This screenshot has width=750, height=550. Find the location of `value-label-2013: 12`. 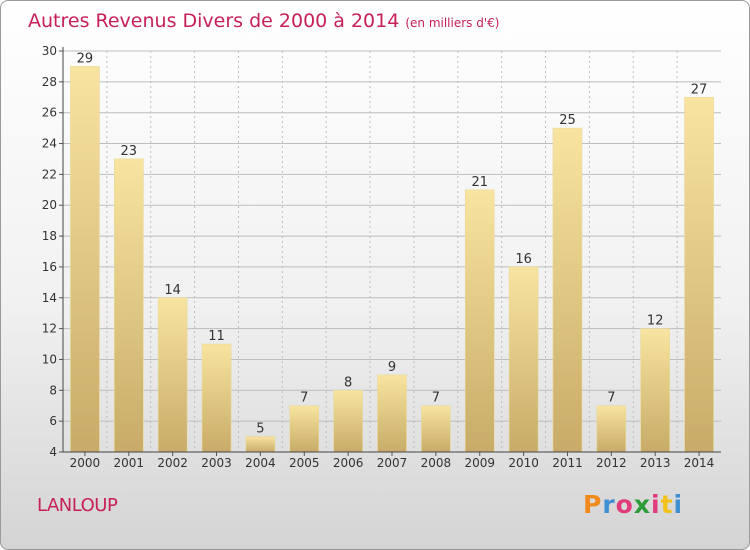

value-label-2013: 12 is located at coordinates (655, 321).